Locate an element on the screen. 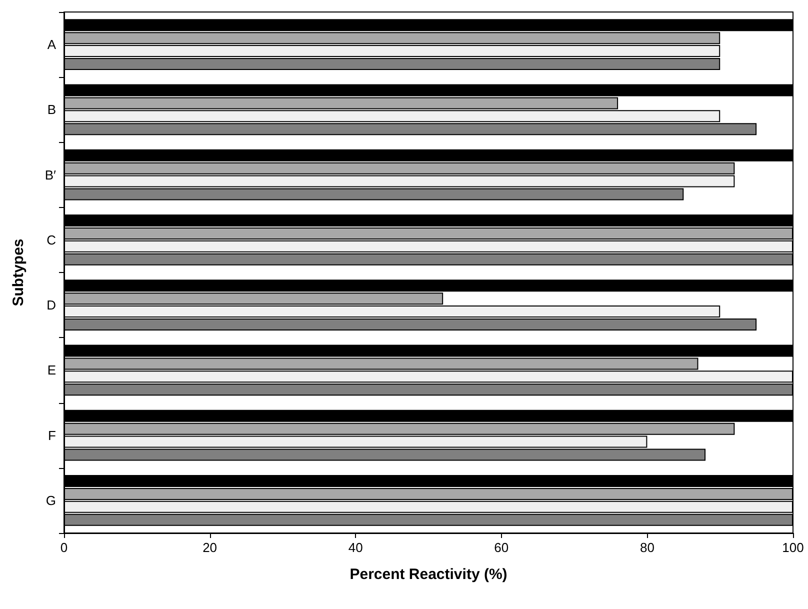 This screenshot has width=808, height=609. x-tick-label: 100 is located at coordinates (793, 547).